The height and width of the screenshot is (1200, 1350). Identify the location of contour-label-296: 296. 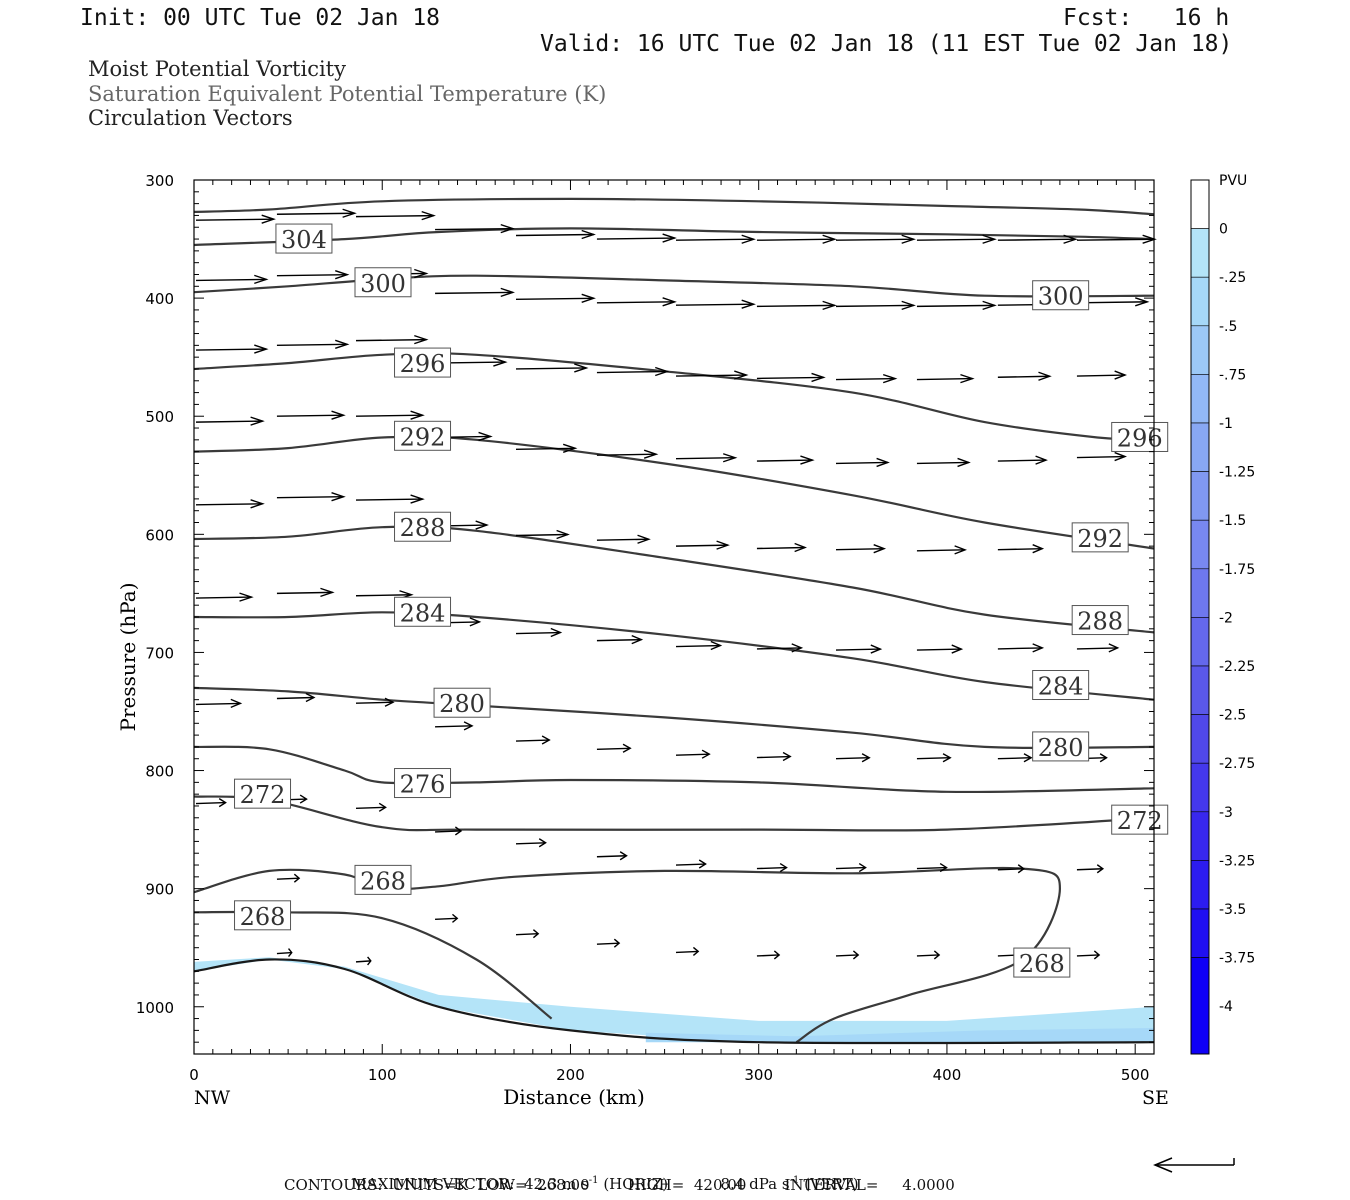
(423, 362).